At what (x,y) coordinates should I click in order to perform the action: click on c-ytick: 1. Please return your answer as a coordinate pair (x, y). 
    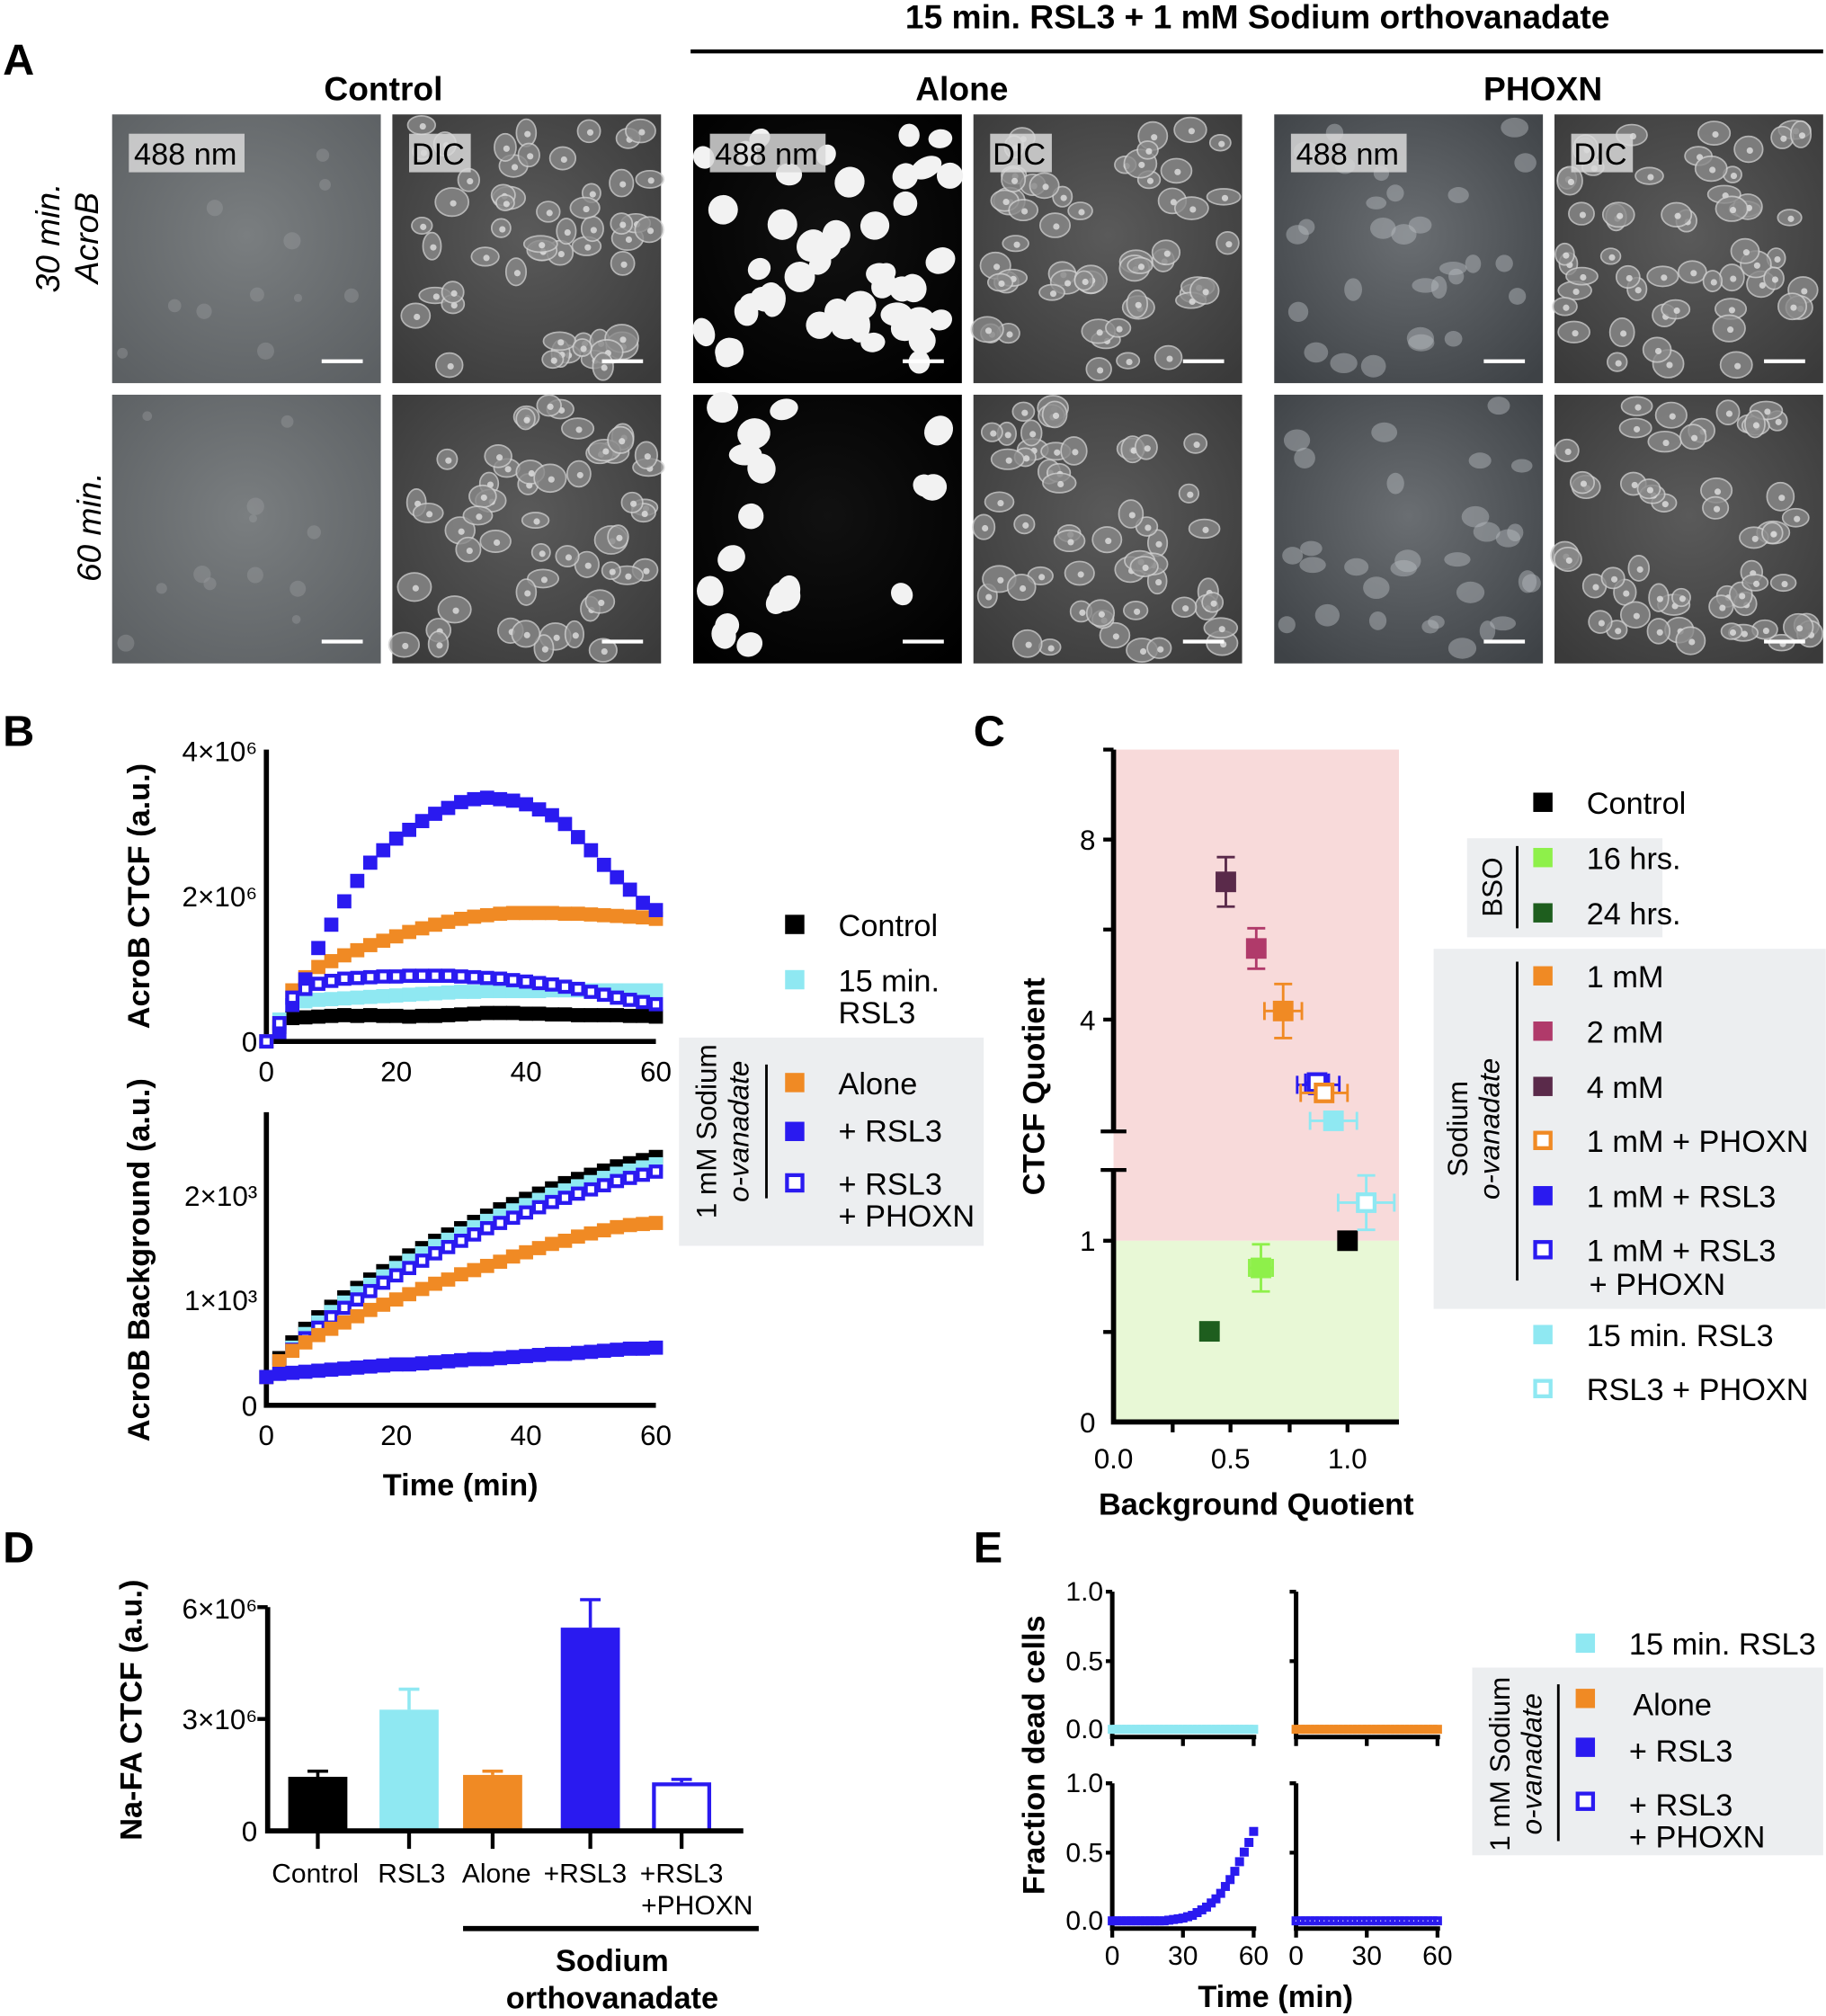
    Looking at the image, I should click on (1087, 1242).